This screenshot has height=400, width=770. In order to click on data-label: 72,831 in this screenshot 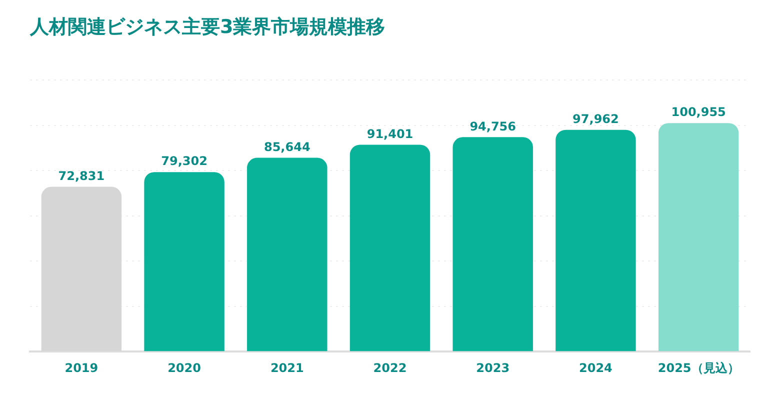, I will do `click(81, 175)`.